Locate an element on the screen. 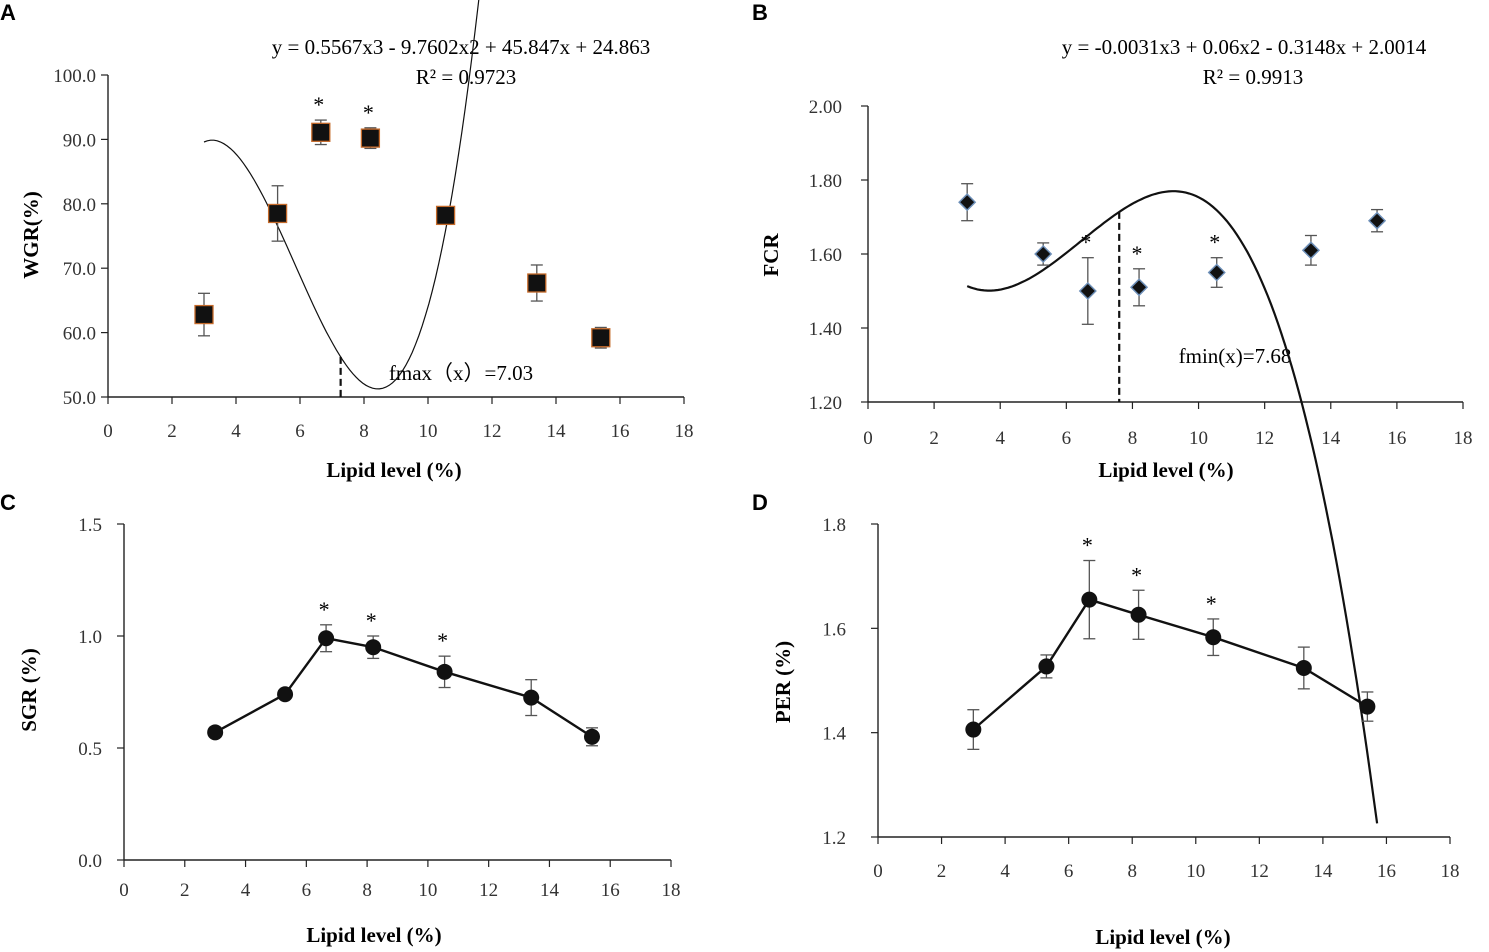 This screenshot has width=1489, height=952. y-tick-label: 50.0 is located at coordinates (79, 398).